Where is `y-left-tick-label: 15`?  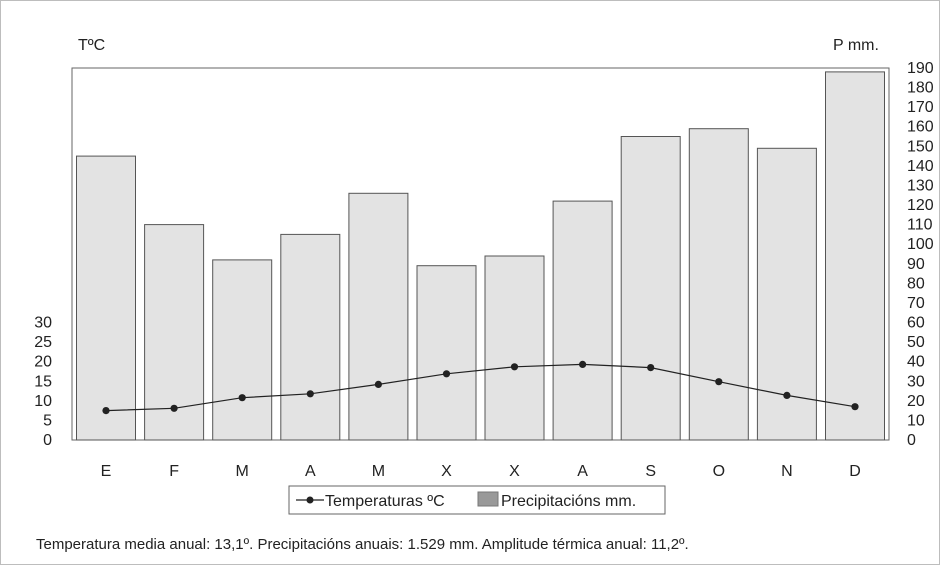 y-left-tick-label: 15 is located at coordinates (43, 381).